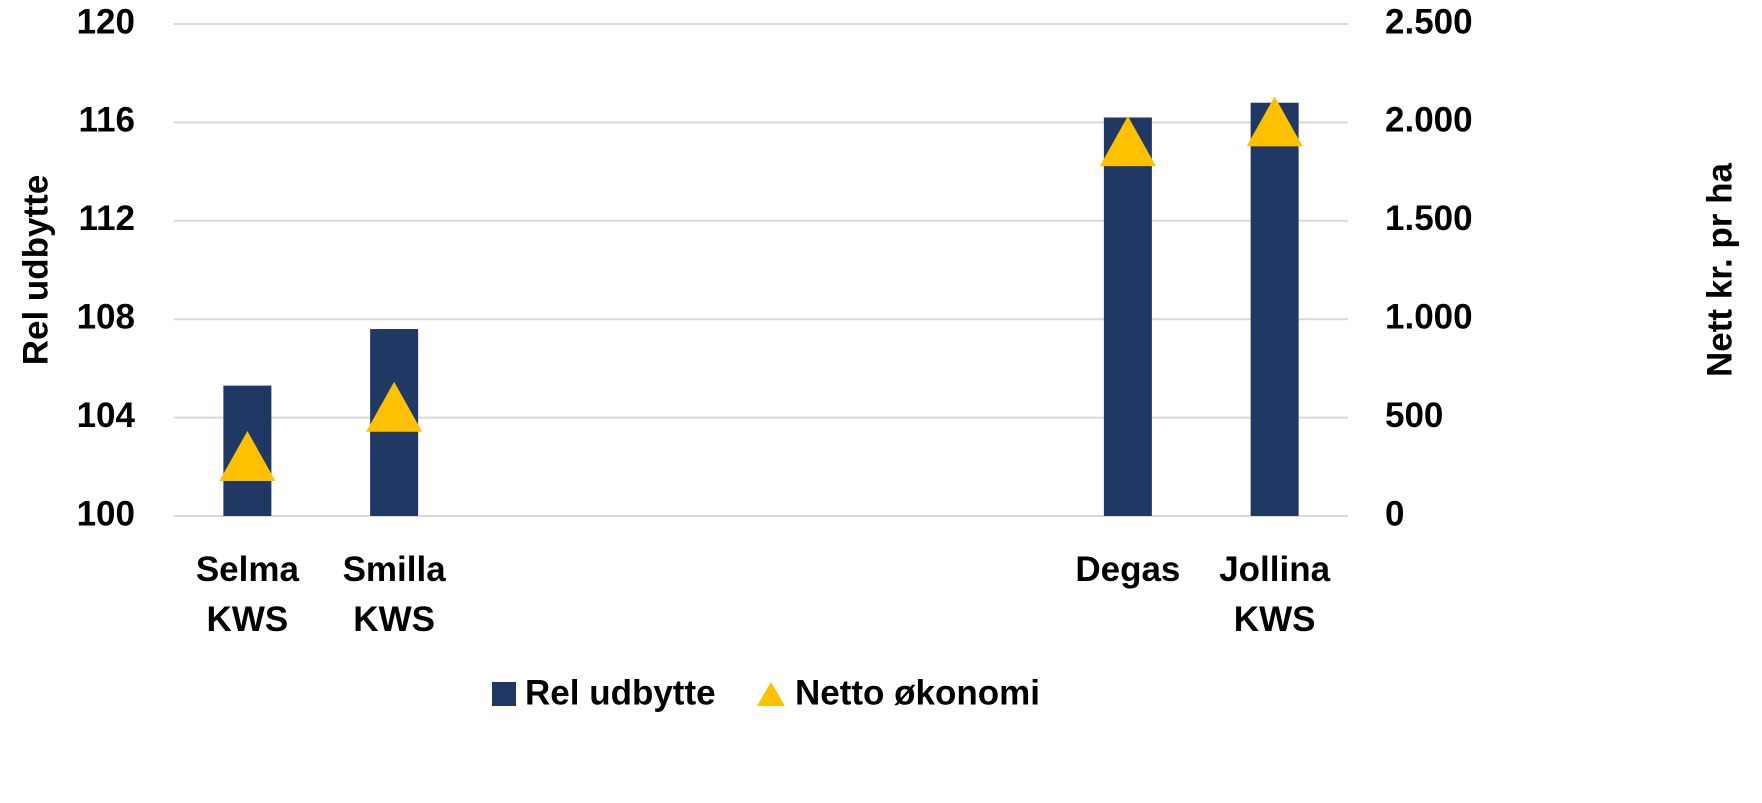 The height and width of the screenshot is (803, 1762). I want to click on y2-tick-label: 0, so click(1394, 513).